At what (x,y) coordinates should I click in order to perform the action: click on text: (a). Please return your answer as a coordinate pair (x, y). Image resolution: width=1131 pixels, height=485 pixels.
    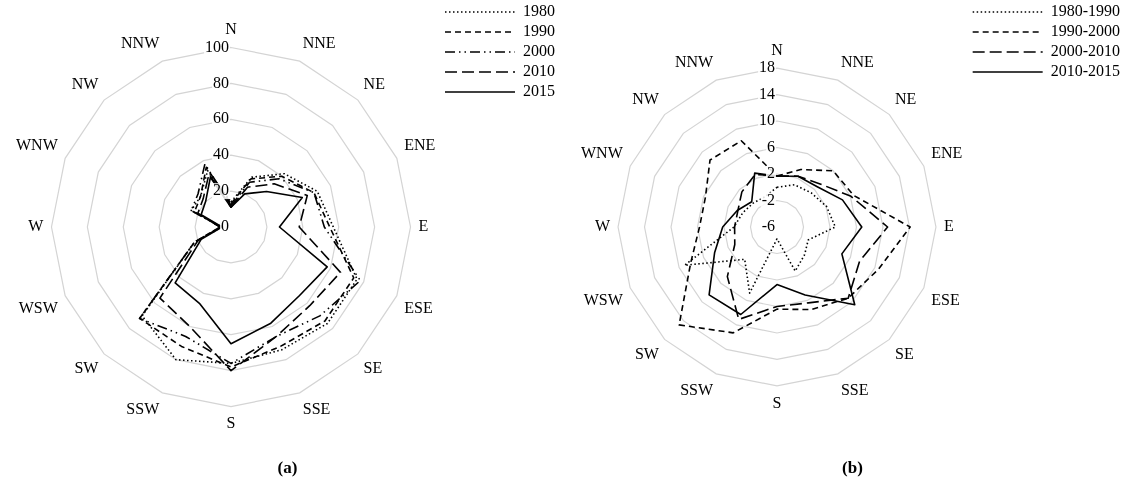
    Looking at the image, I should click on (287, 468).